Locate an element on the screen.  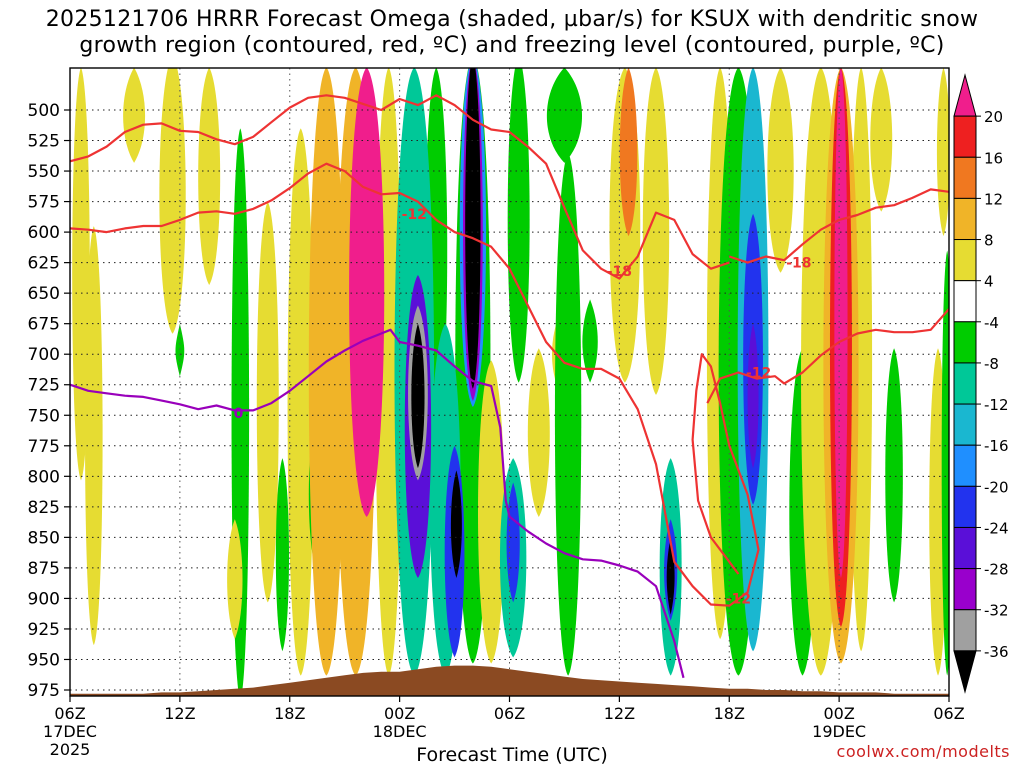
colorbar-label: -8 is located at coordinates (991, 364).